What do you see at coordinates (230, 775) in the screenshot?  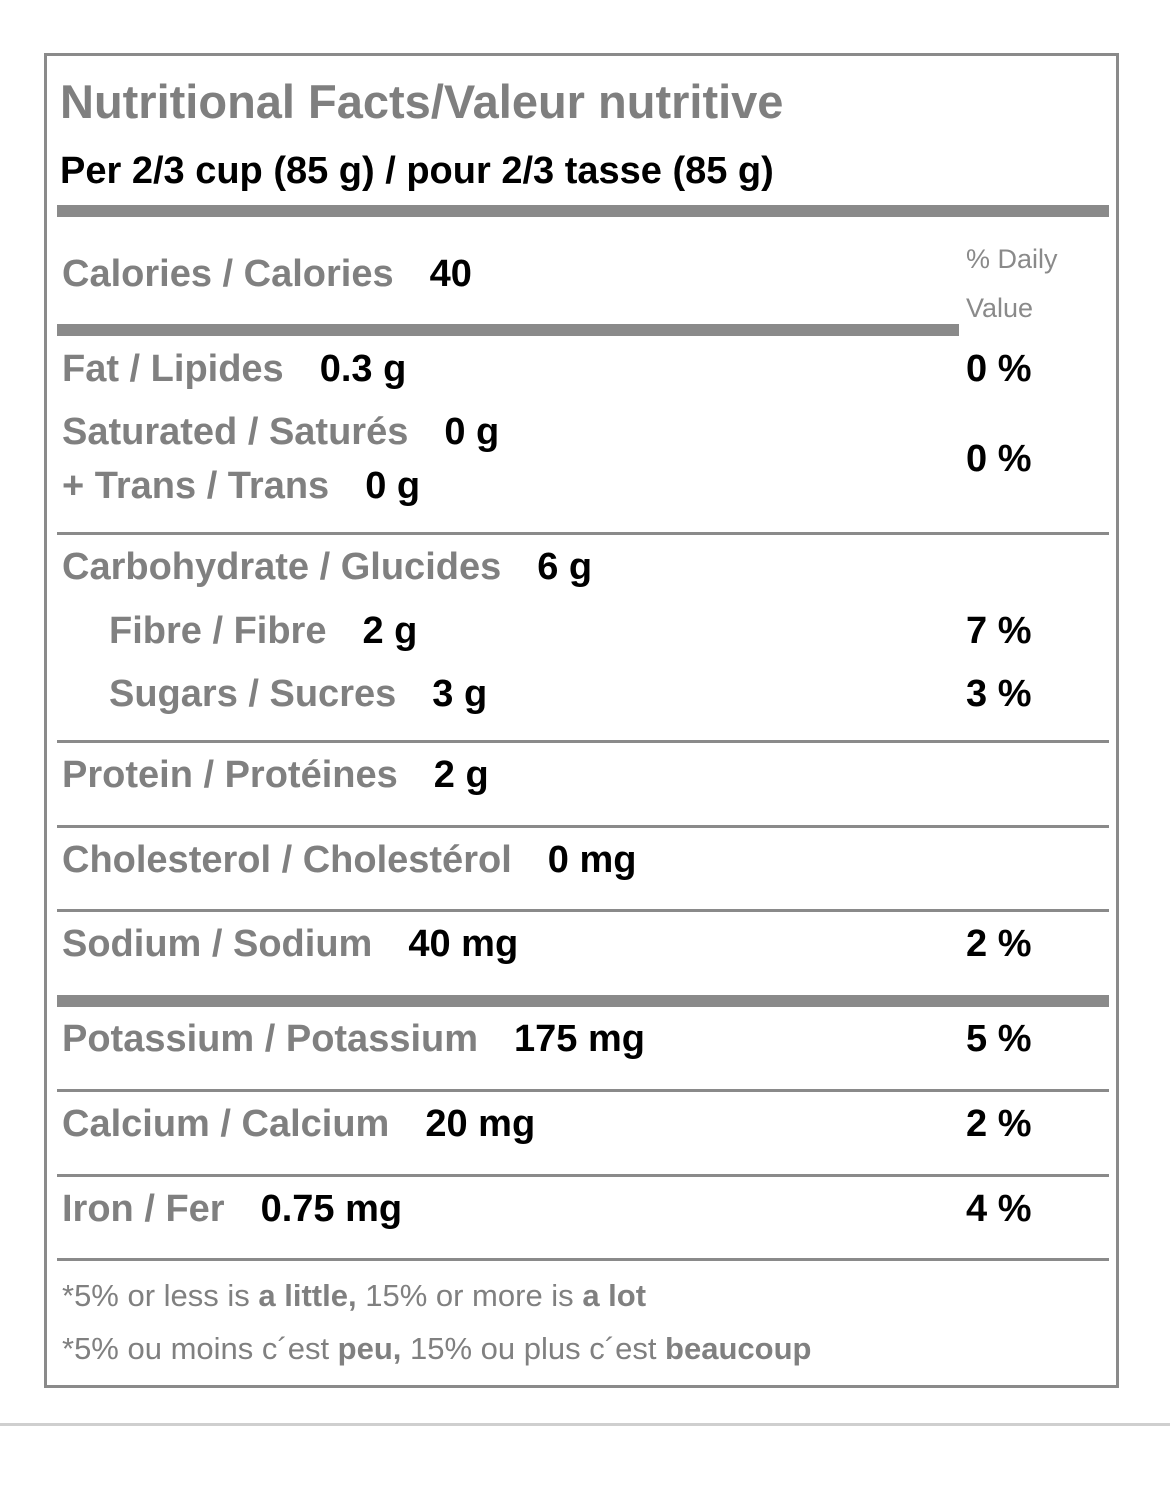 I see `nutrient-label: Protein / Protéines` at bounding box center [230, 775].